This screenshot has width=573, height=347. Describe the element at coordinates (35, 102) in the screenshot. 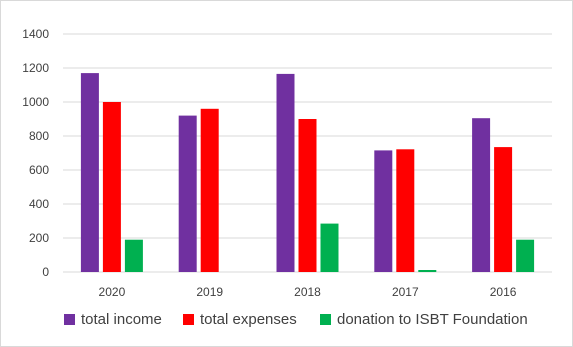

I see `y-tick-label: 1000` at that location.